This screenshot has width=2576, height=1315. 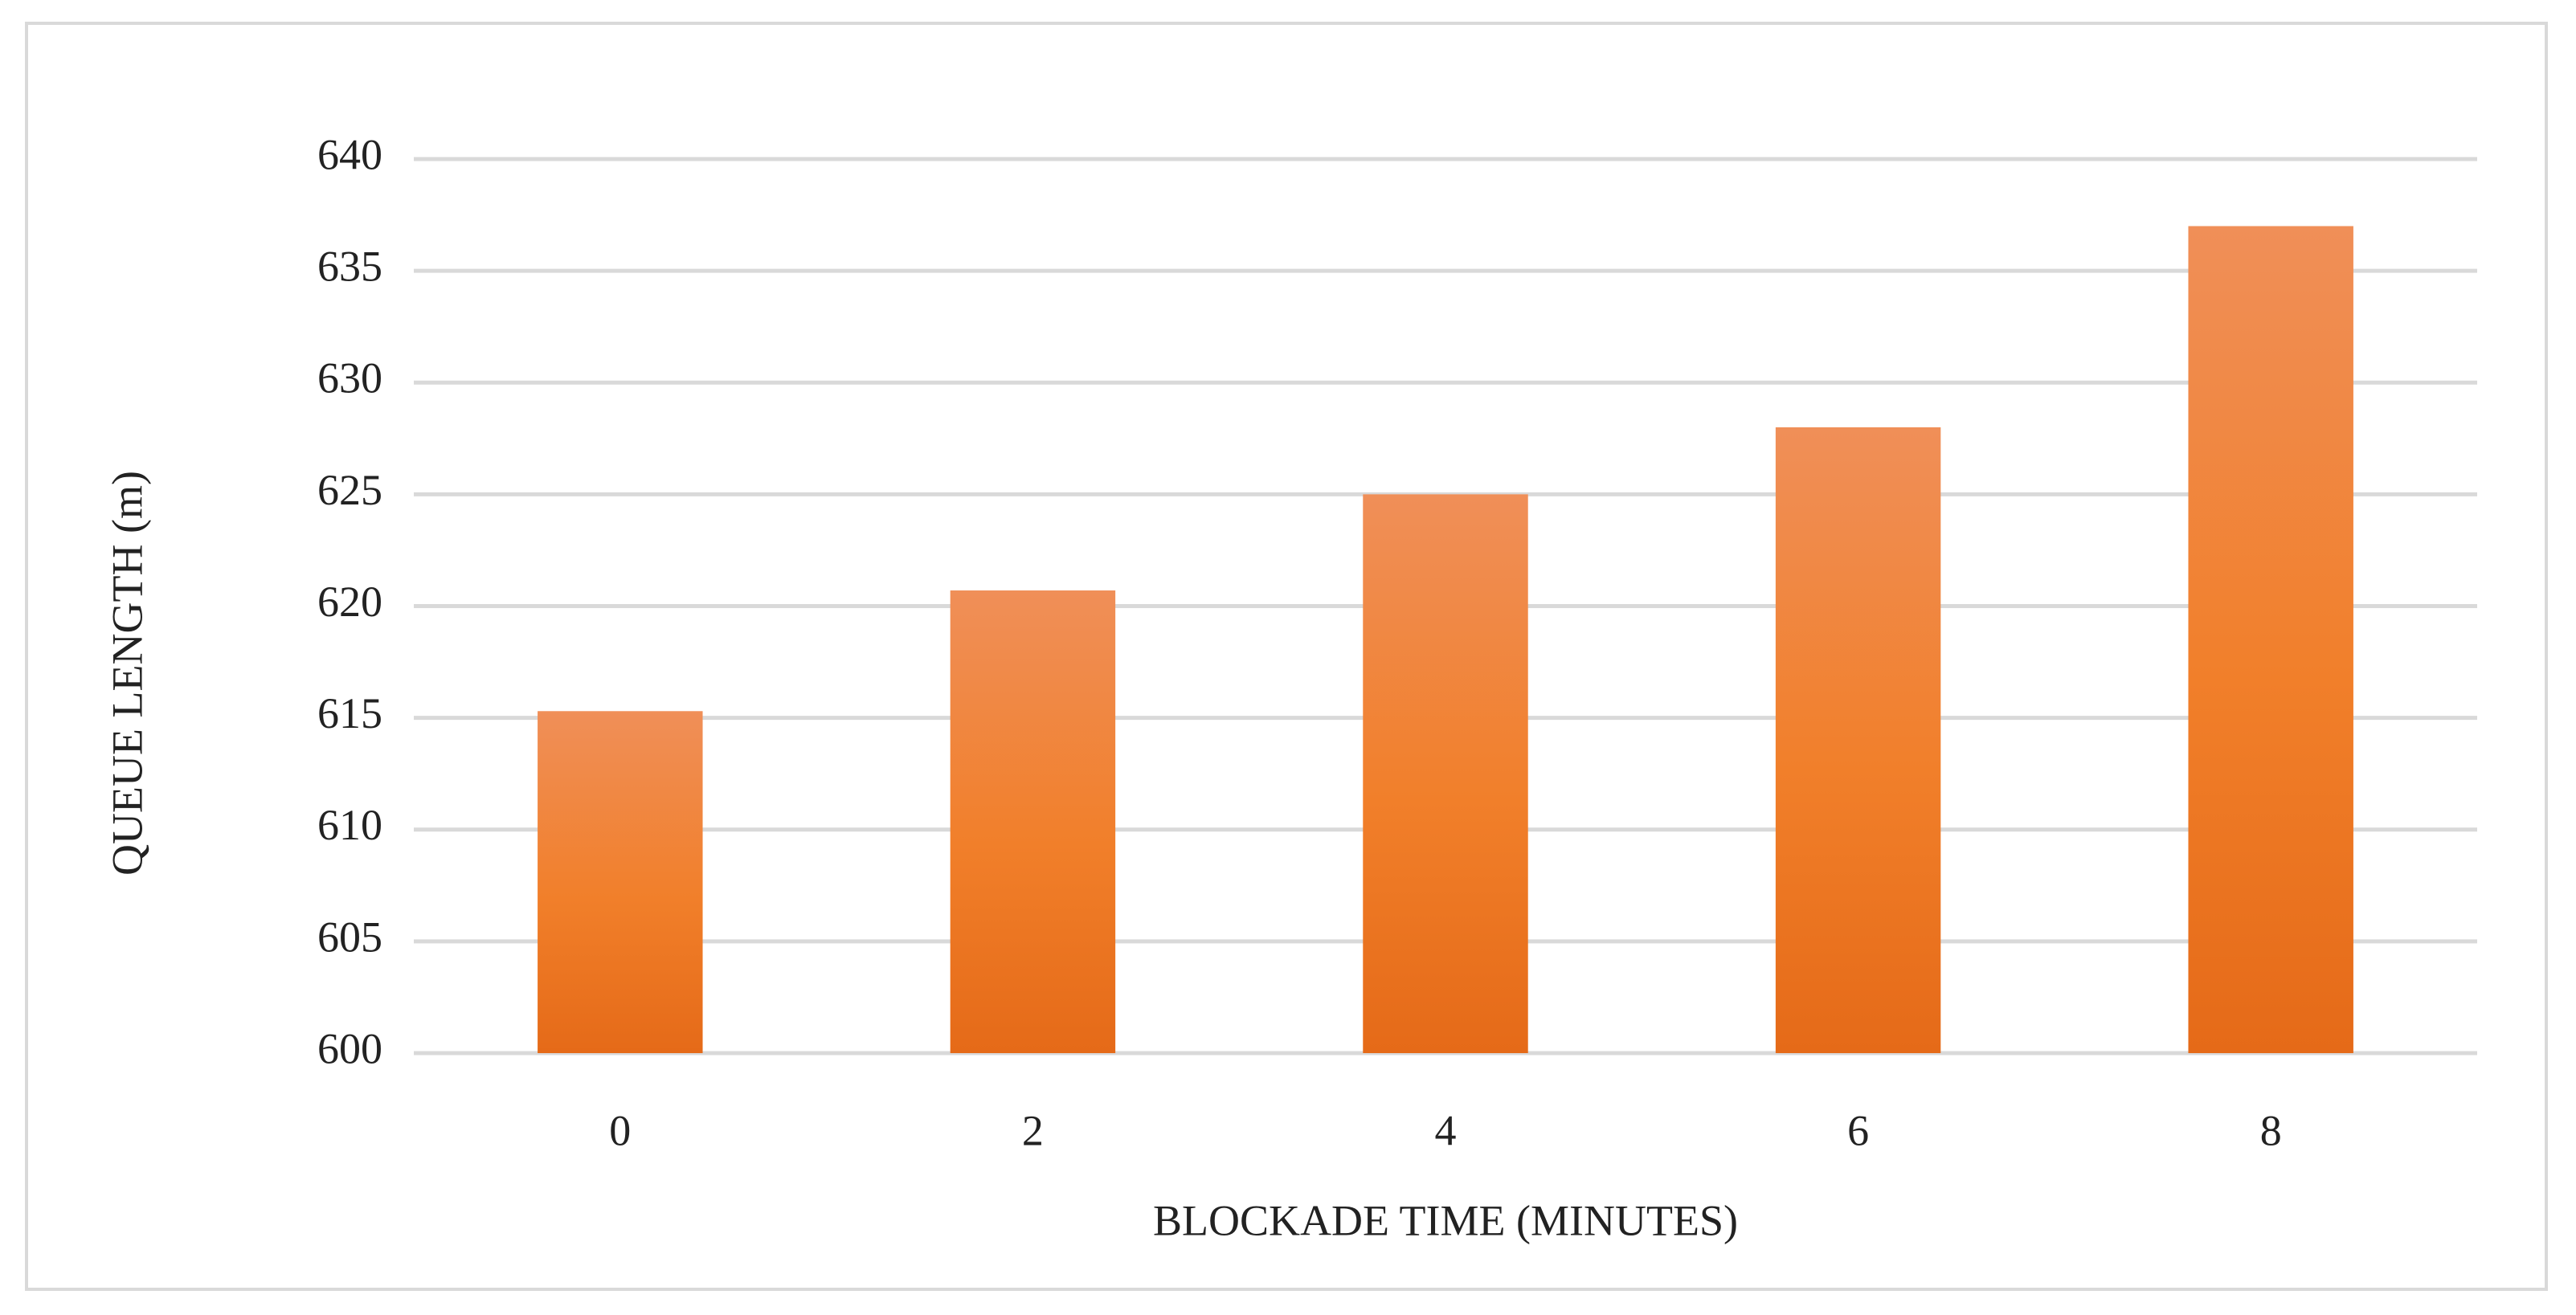 I want to click on y-tick-label: 640, so click(x=349, y=154).